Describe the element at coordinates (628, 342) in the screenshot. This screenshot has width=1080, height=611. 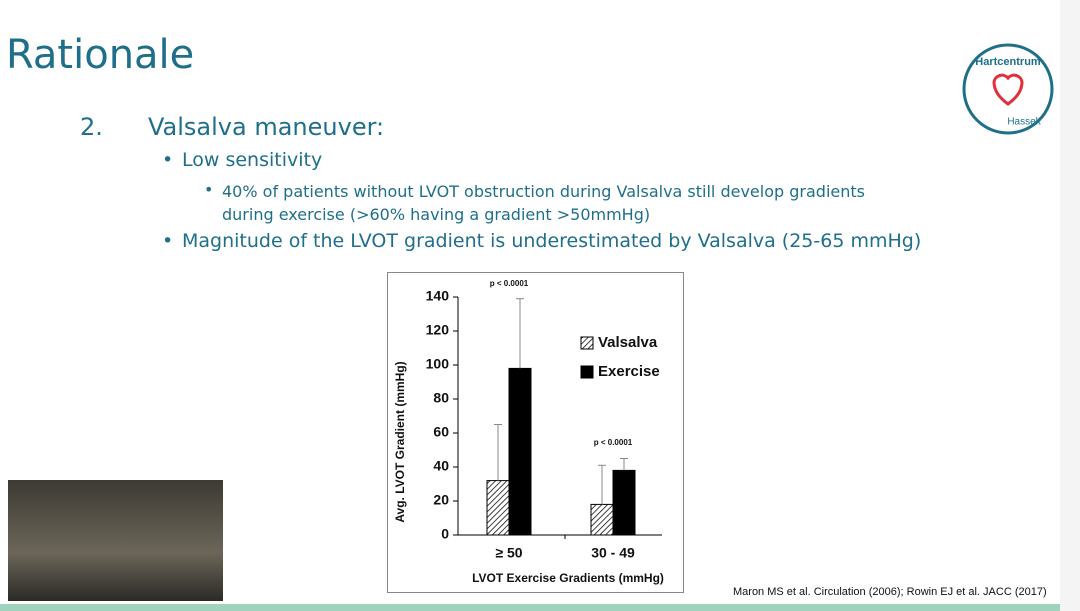
I see `legend-label: Valsalva` at that location.